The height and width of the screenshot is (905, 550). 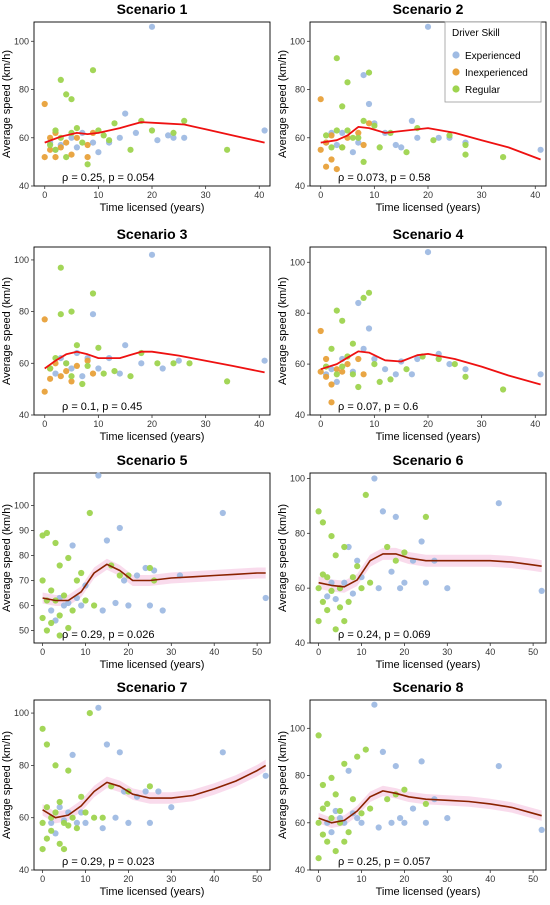 What do you see at coordinates (384, 635) in the screenshot?
I see `stats-annotation-6: ρ = 0.24, p = 0.069` at bounding box center [384, 635].